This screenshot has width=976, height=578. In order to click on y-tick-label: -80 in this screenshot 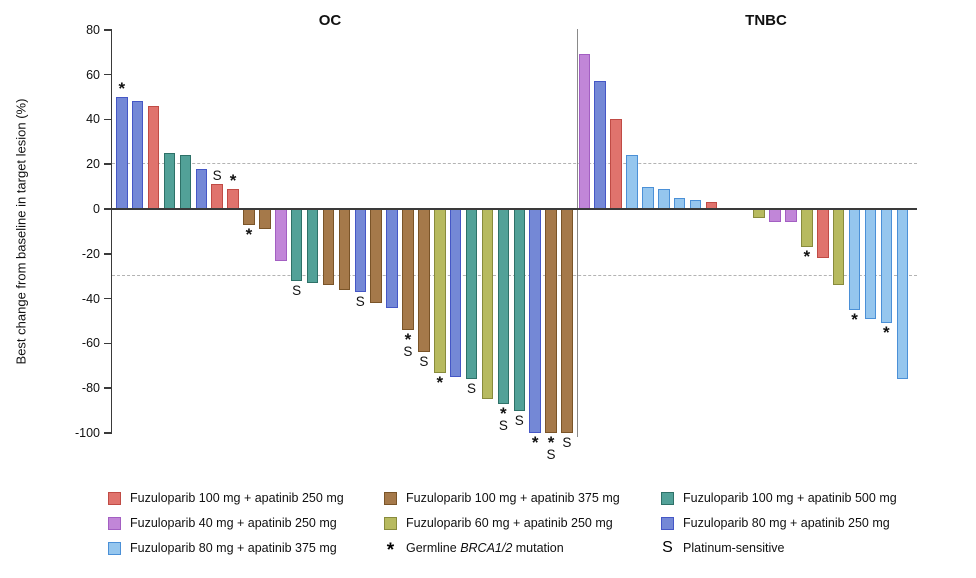, I will do `click(90, 388)`.